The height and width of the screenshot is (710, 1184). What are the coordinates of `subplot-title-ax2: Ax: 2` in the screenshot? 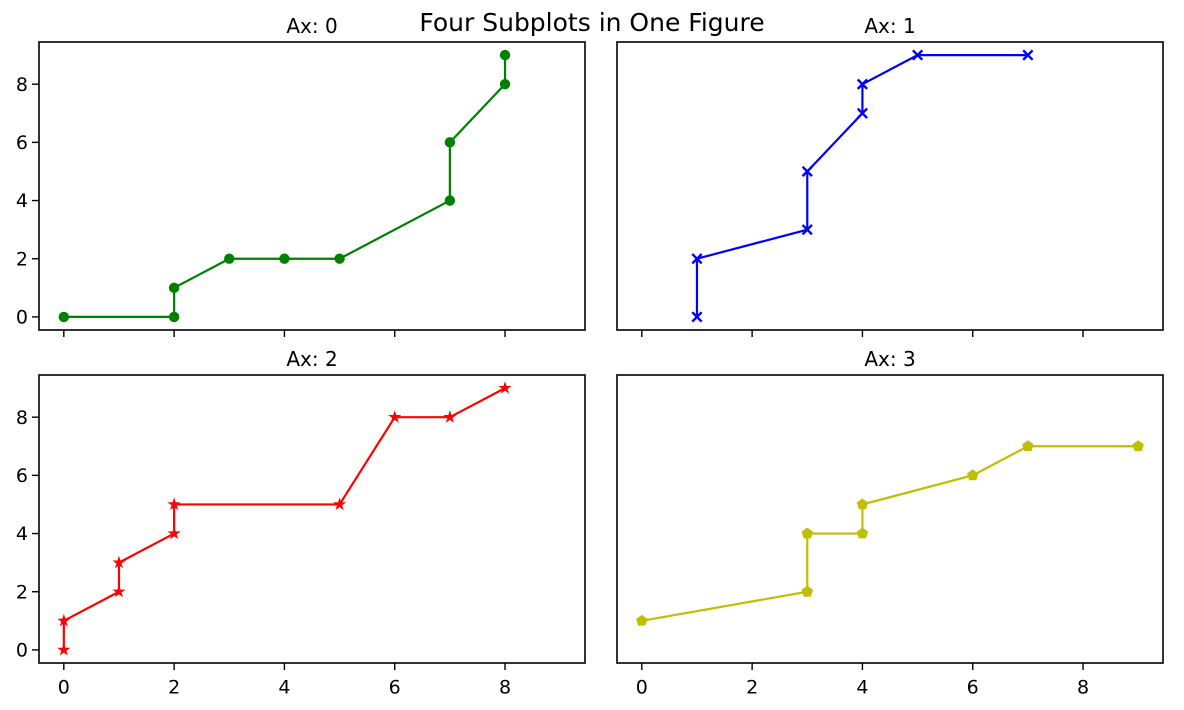 It's located at (312, 359).